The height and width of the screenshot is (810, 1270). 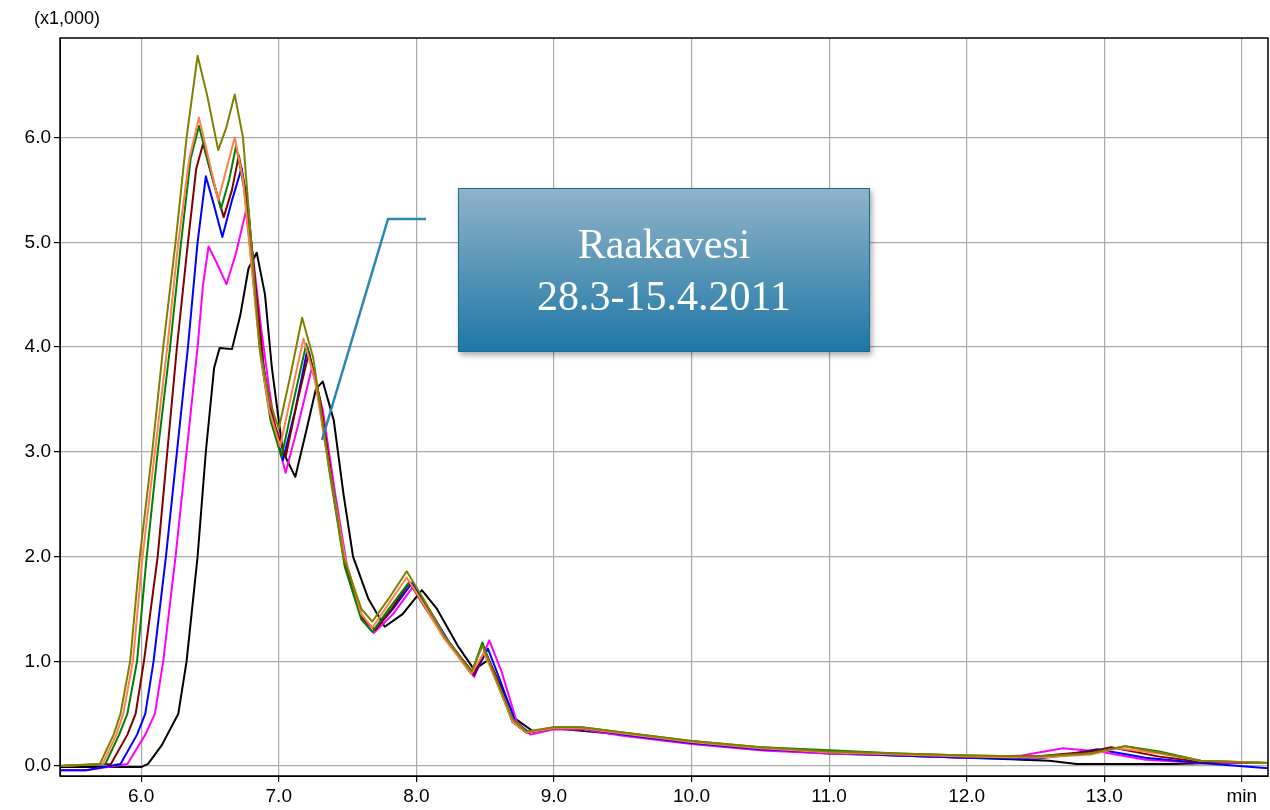 What do you see at coordinates (37, 660) in the screenshot?
I see `y-tick-label: 1.0` at bounding box center [37, 660].